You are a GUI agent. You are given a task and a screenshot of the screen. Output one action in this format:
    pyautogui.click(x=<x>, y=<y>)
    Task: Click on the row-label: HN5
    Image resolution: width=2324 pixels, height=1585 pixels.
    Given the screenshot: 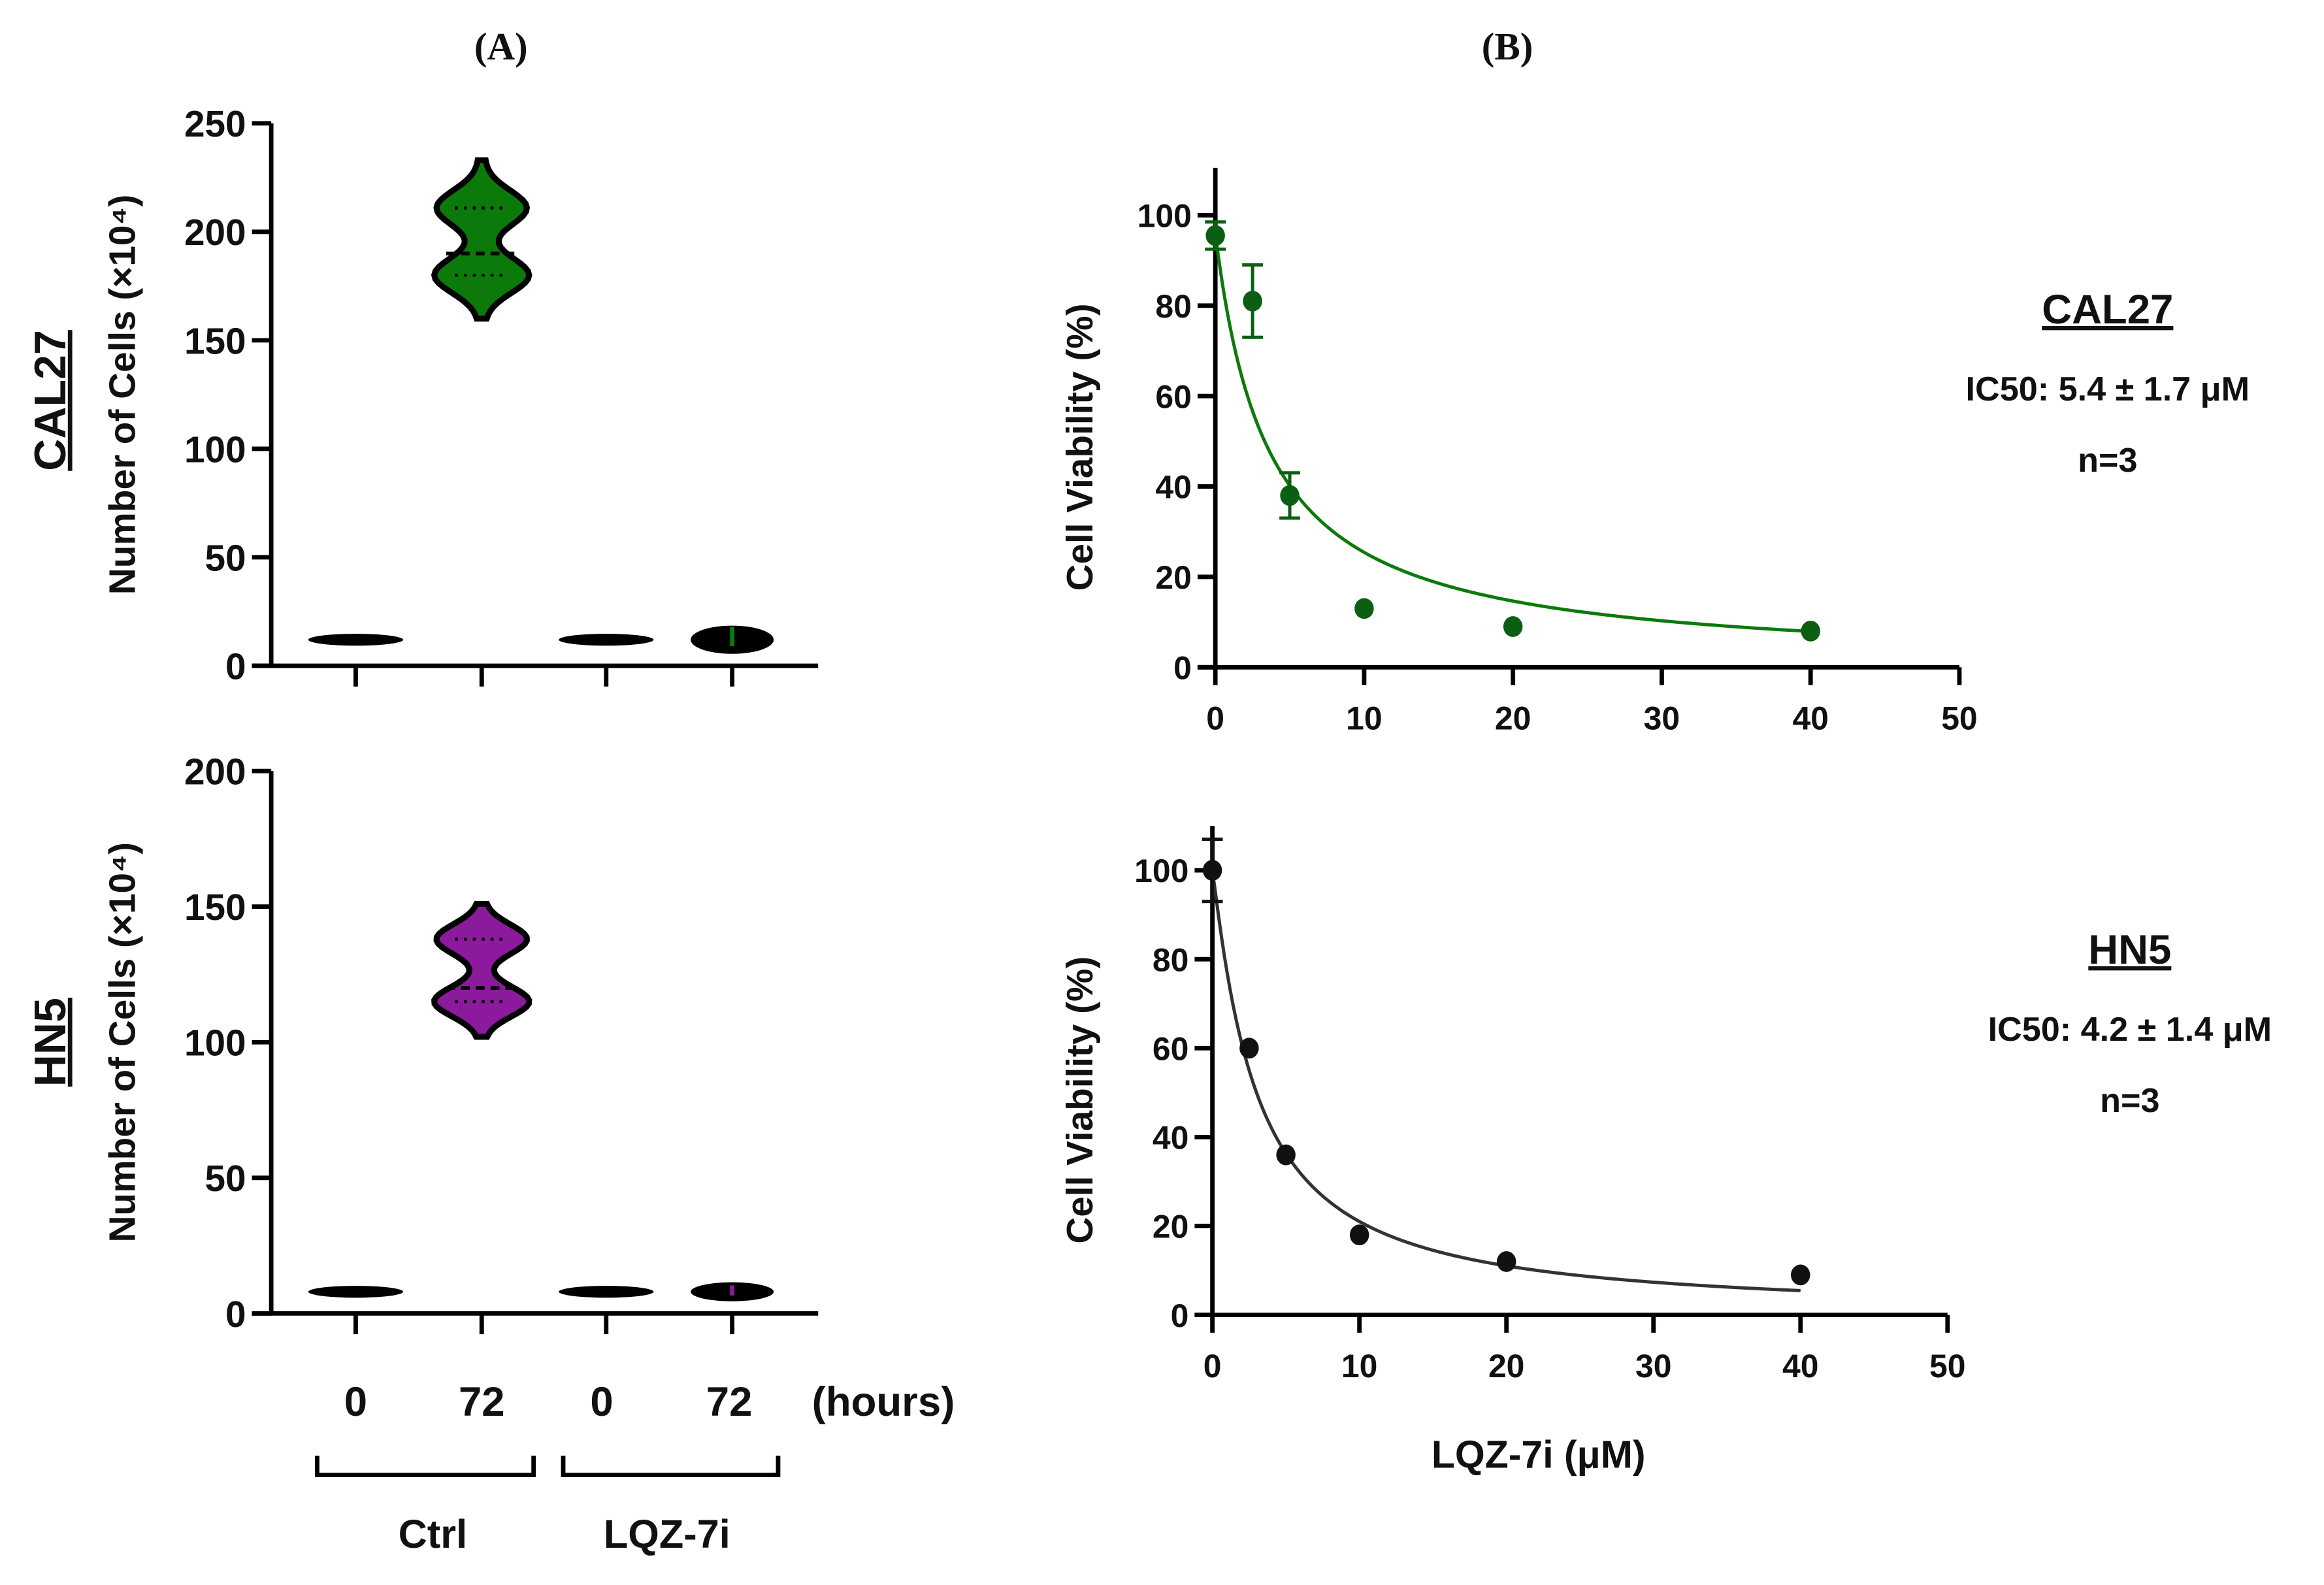 What is the action you would take?
    pyautogui.click(x=50, y=1043)
    